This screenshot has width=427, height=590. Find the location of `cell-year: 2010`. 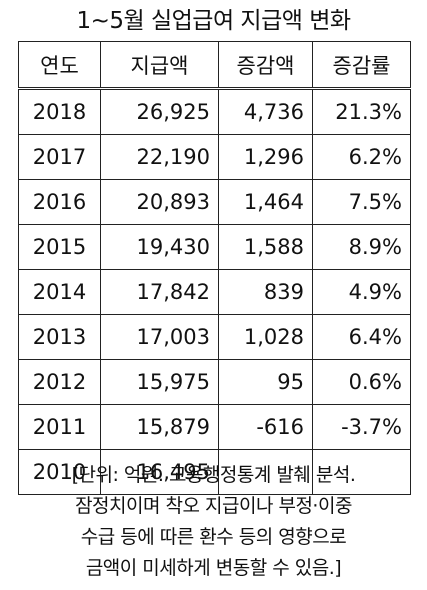

cell-year: 2010 is located at coordinates (59, 472).